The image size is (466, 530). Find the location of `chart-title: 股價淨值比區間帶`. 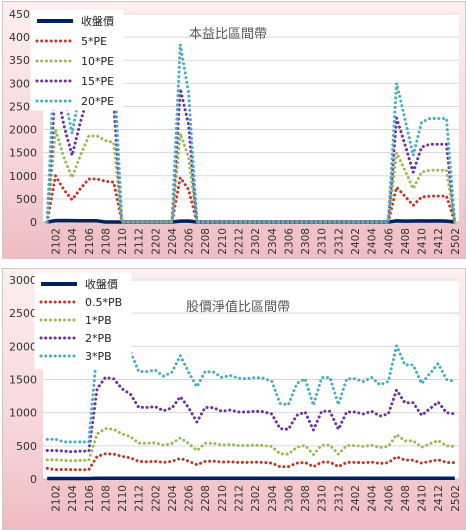

chart-title: 股價淨值比區間帶 is located at coordinates (238, 307).